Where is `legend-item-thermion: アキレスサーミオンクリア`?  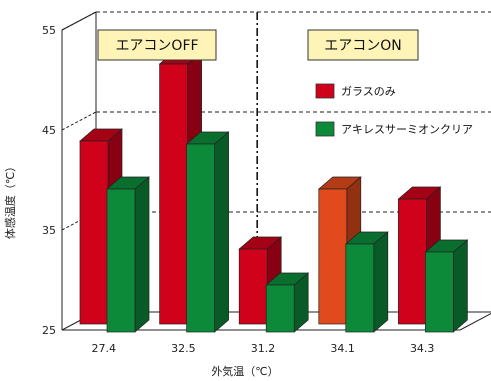
legend-item-thermion: アキレスサーミオンクリア is located at coordinates (394, 129).